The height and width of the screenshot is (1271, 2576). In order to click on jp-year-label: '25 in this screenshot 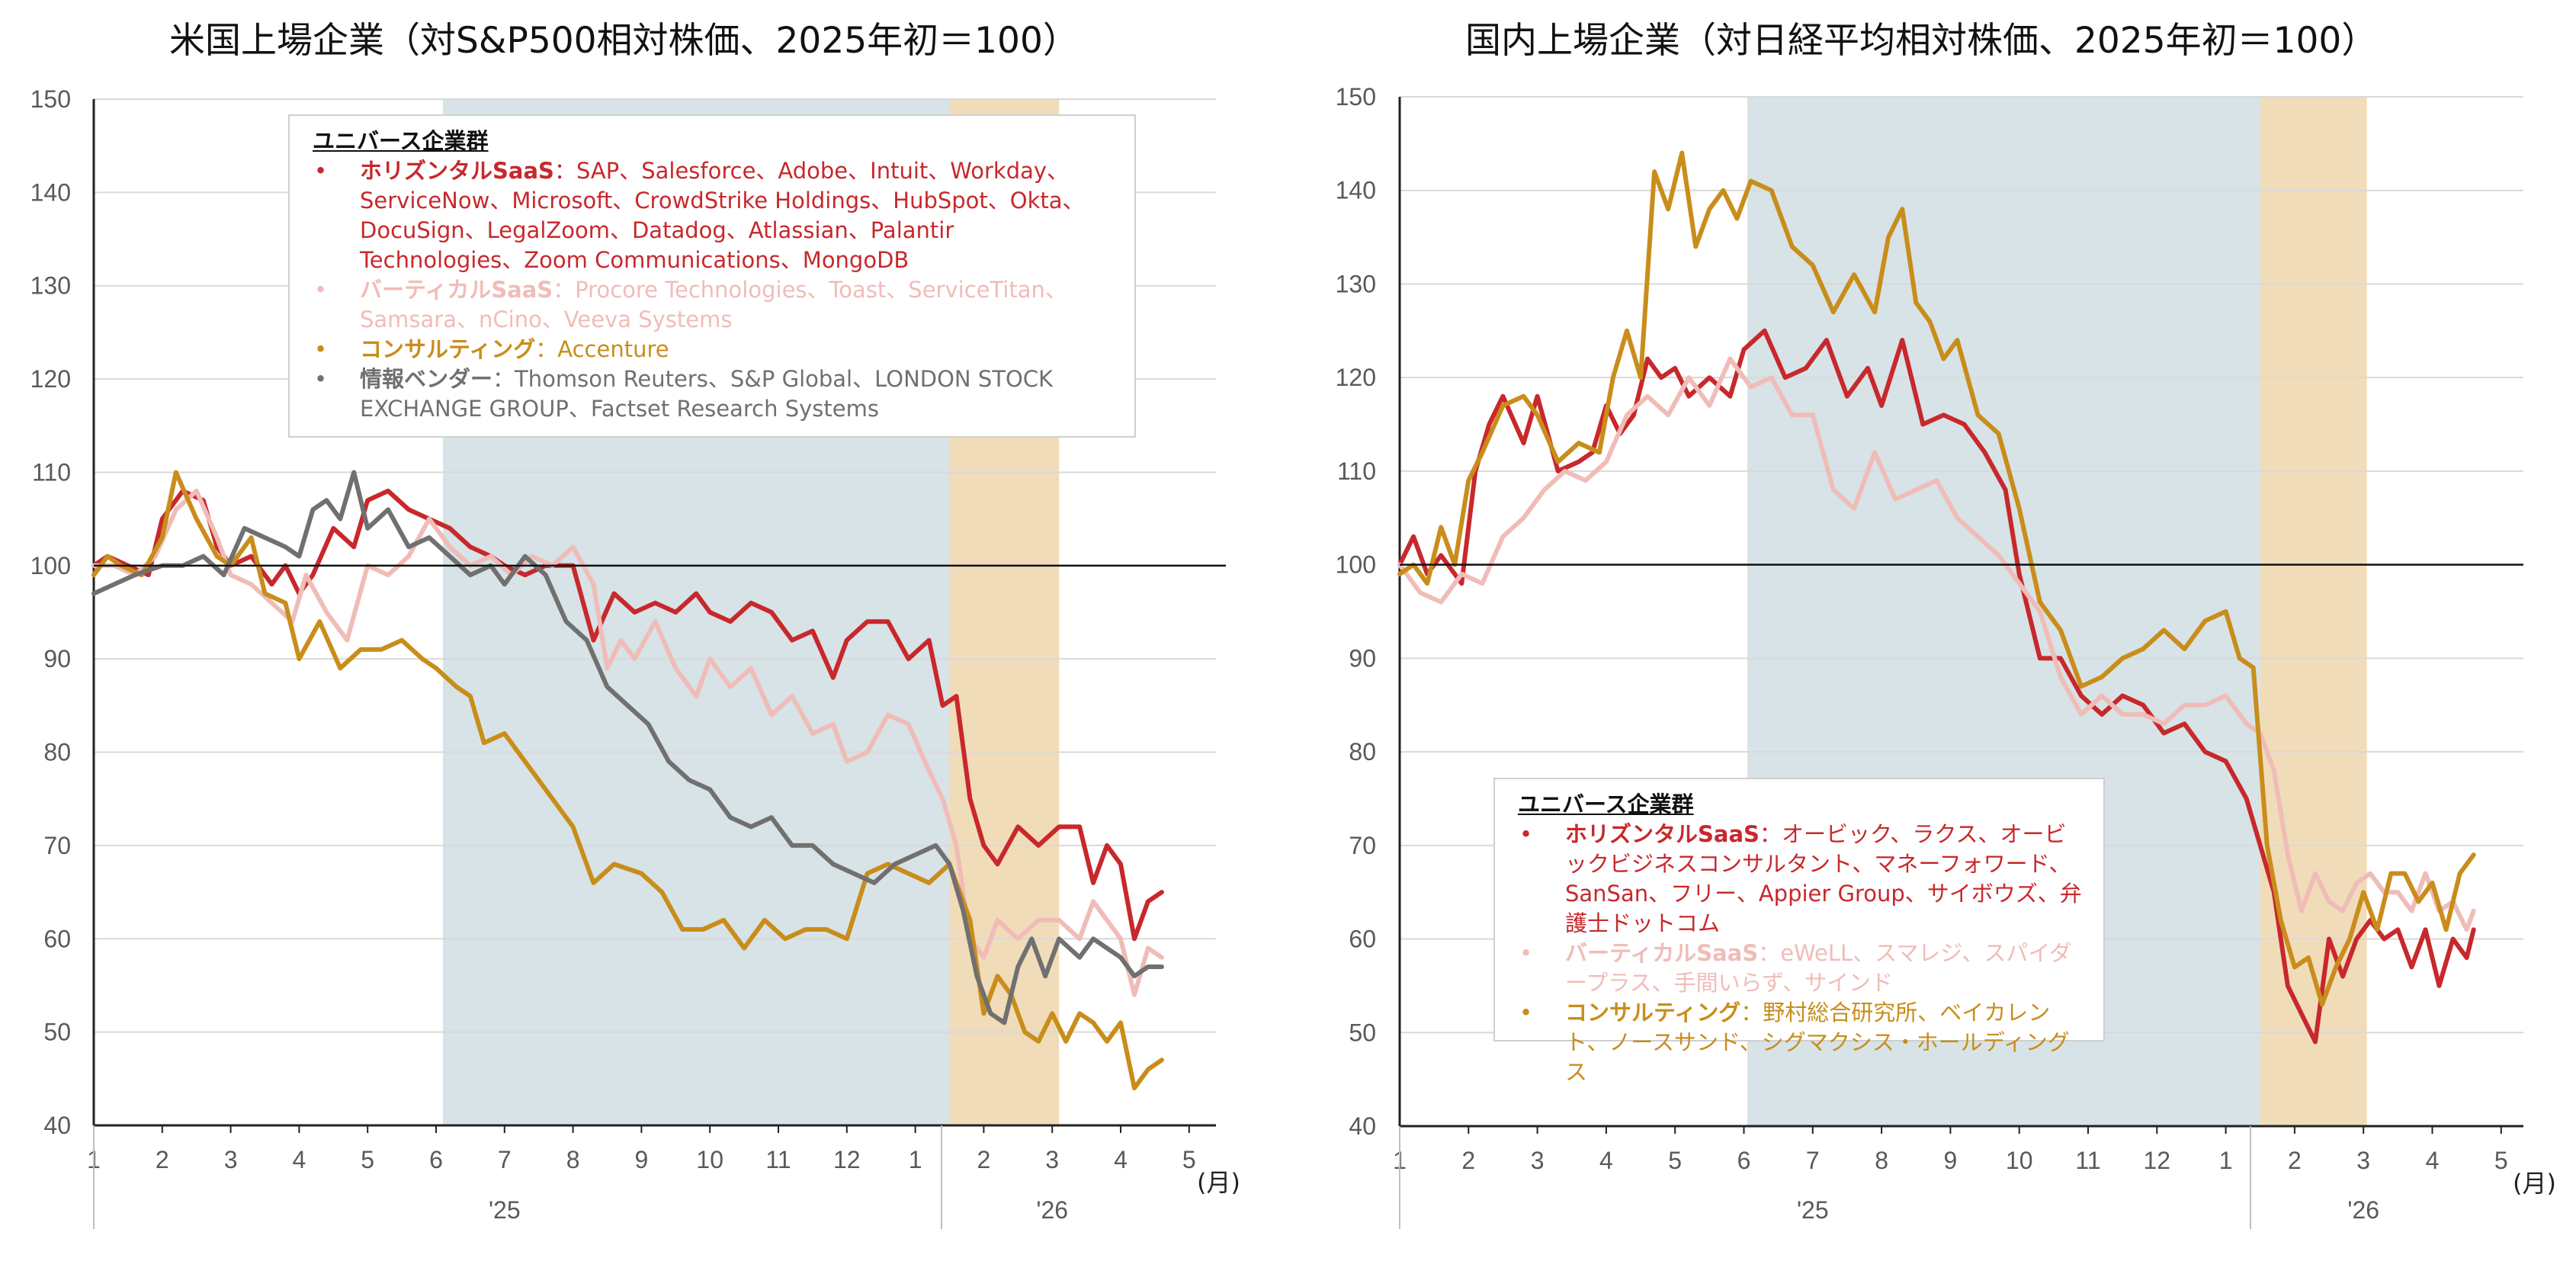, I will do `click(1813, 1210)`.